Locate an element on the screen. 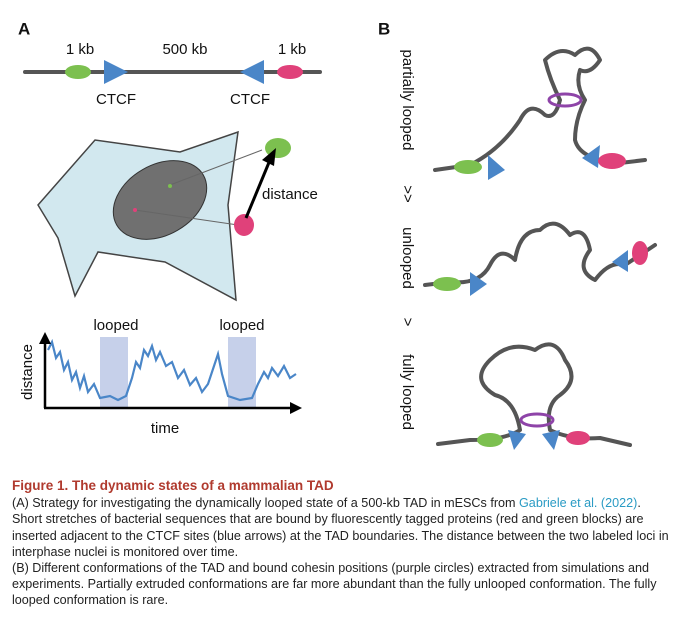 This screenshot has width=680, height=622. distance-label: distance is located at coordinates (290, 194).